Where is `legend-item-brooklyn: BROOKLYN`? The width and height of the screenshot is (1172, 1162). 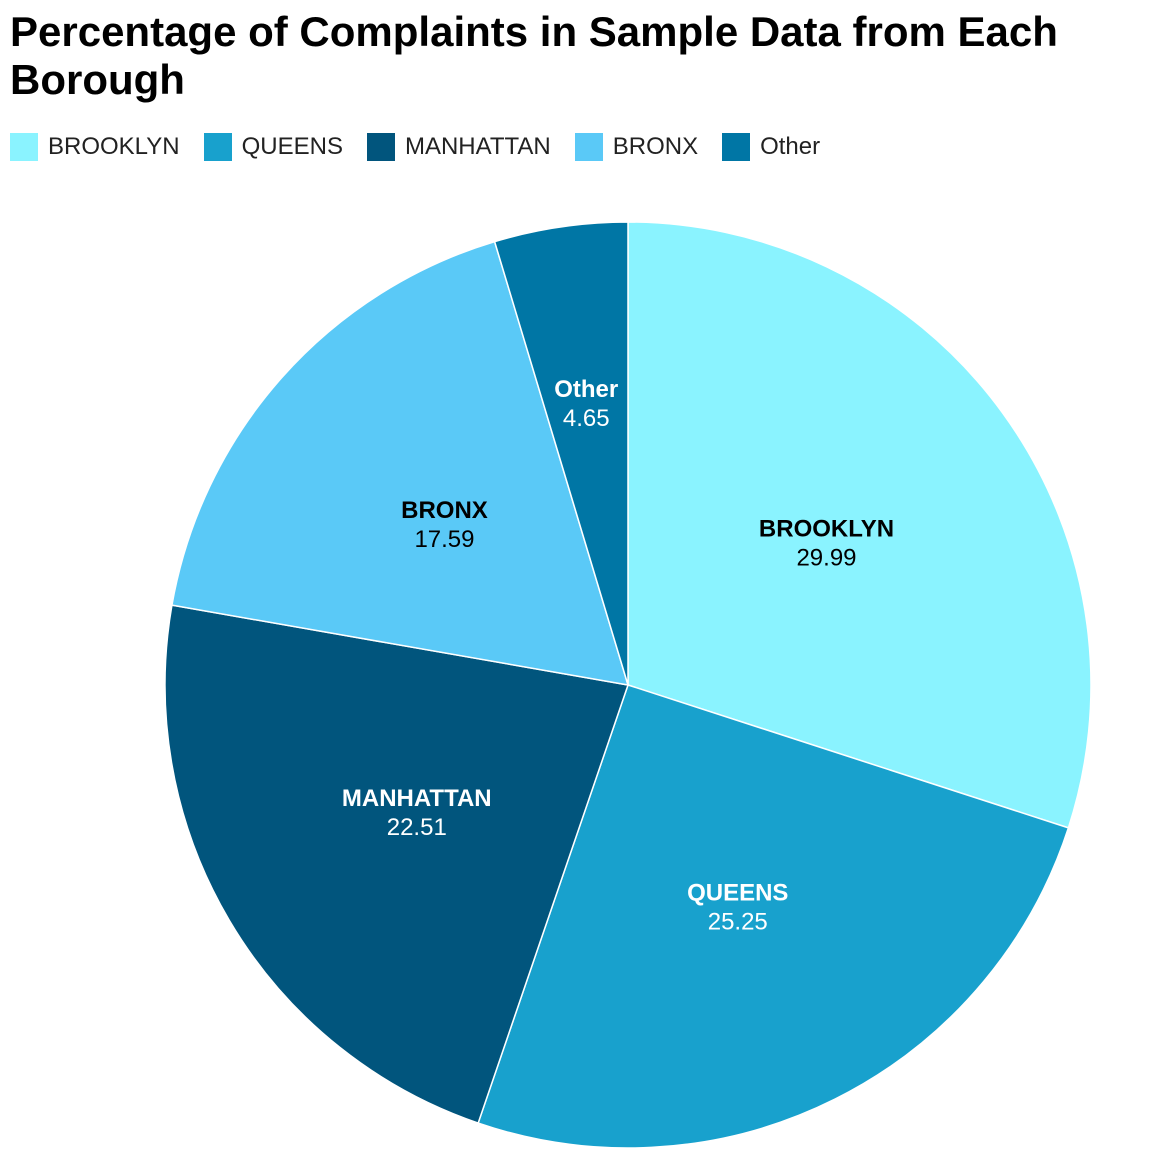
legend-item-brooklyn: BROOKLYN is located at coordinates (95, 147).